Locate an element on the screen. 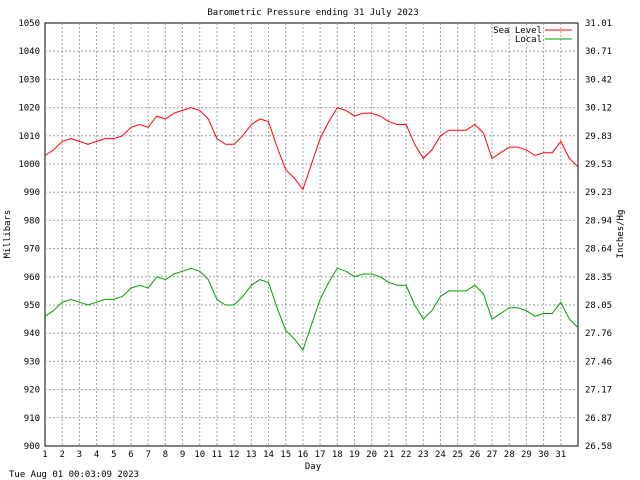 The width and height of the screenshot is (640, 480). y2-tick-label: 26.58 is located at coordinates (598, 447).